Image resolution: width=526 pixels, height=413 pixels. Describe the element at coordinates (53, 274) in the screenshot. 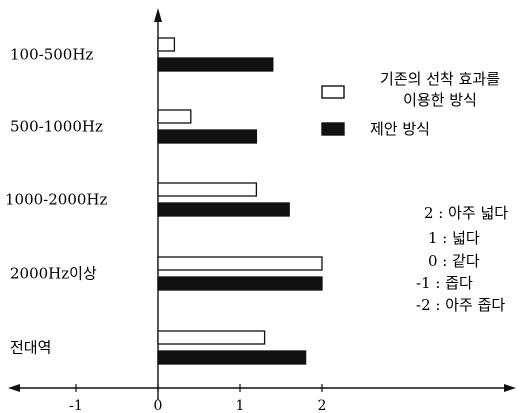

I see `category-label: 2000Hz이상` at that location.